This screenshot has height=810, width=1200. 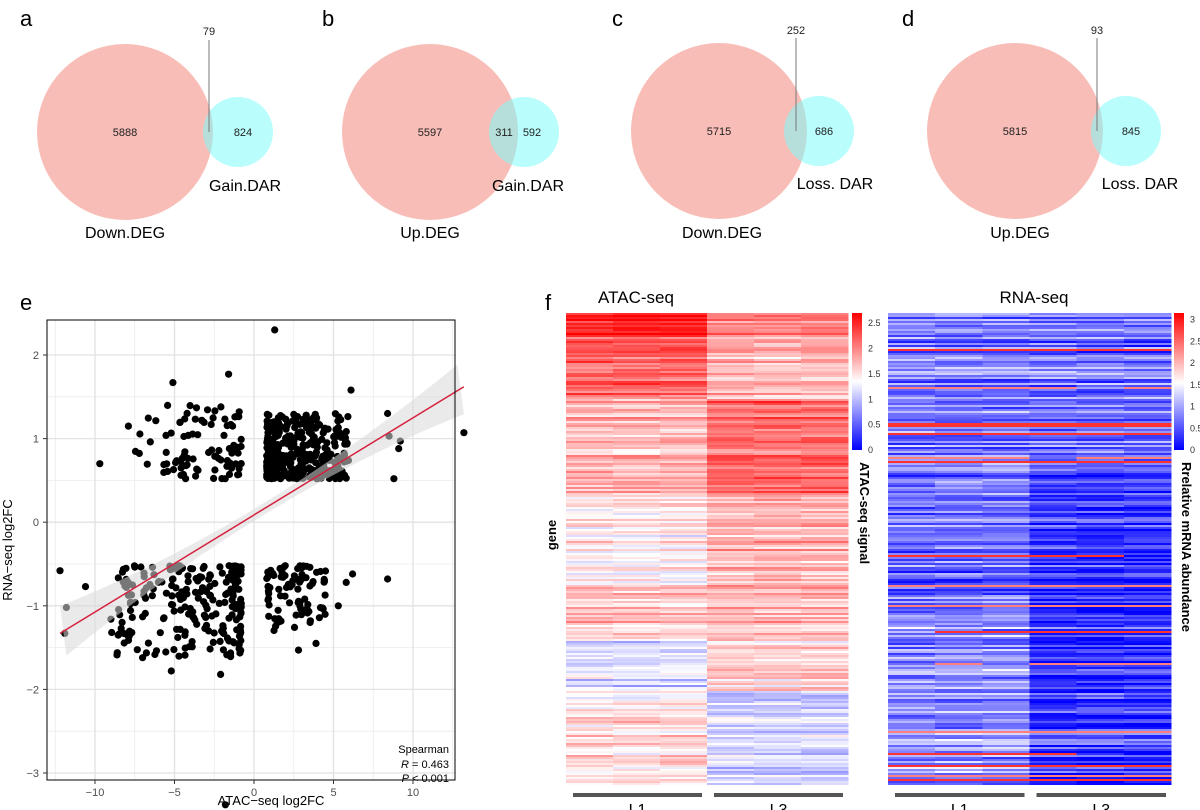 What do you see at coordinates (524, 132) in the screenshot?
I see `venn-set-1-small-circle` at bounding box center [524, 132].